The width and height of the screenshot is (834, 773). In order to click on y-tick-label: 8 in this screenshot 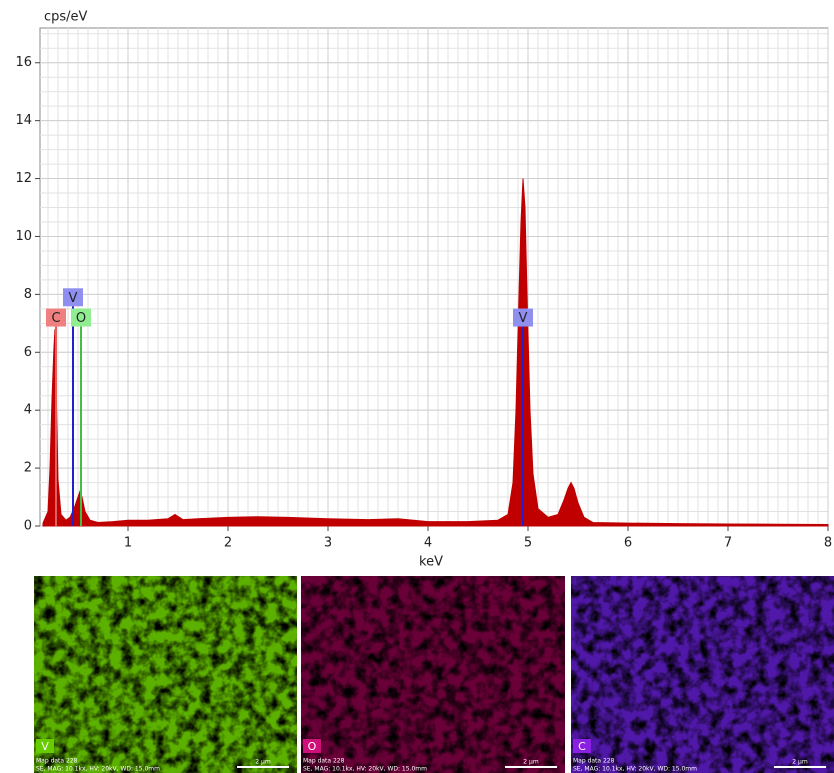, I will do `click(28, 294)`.